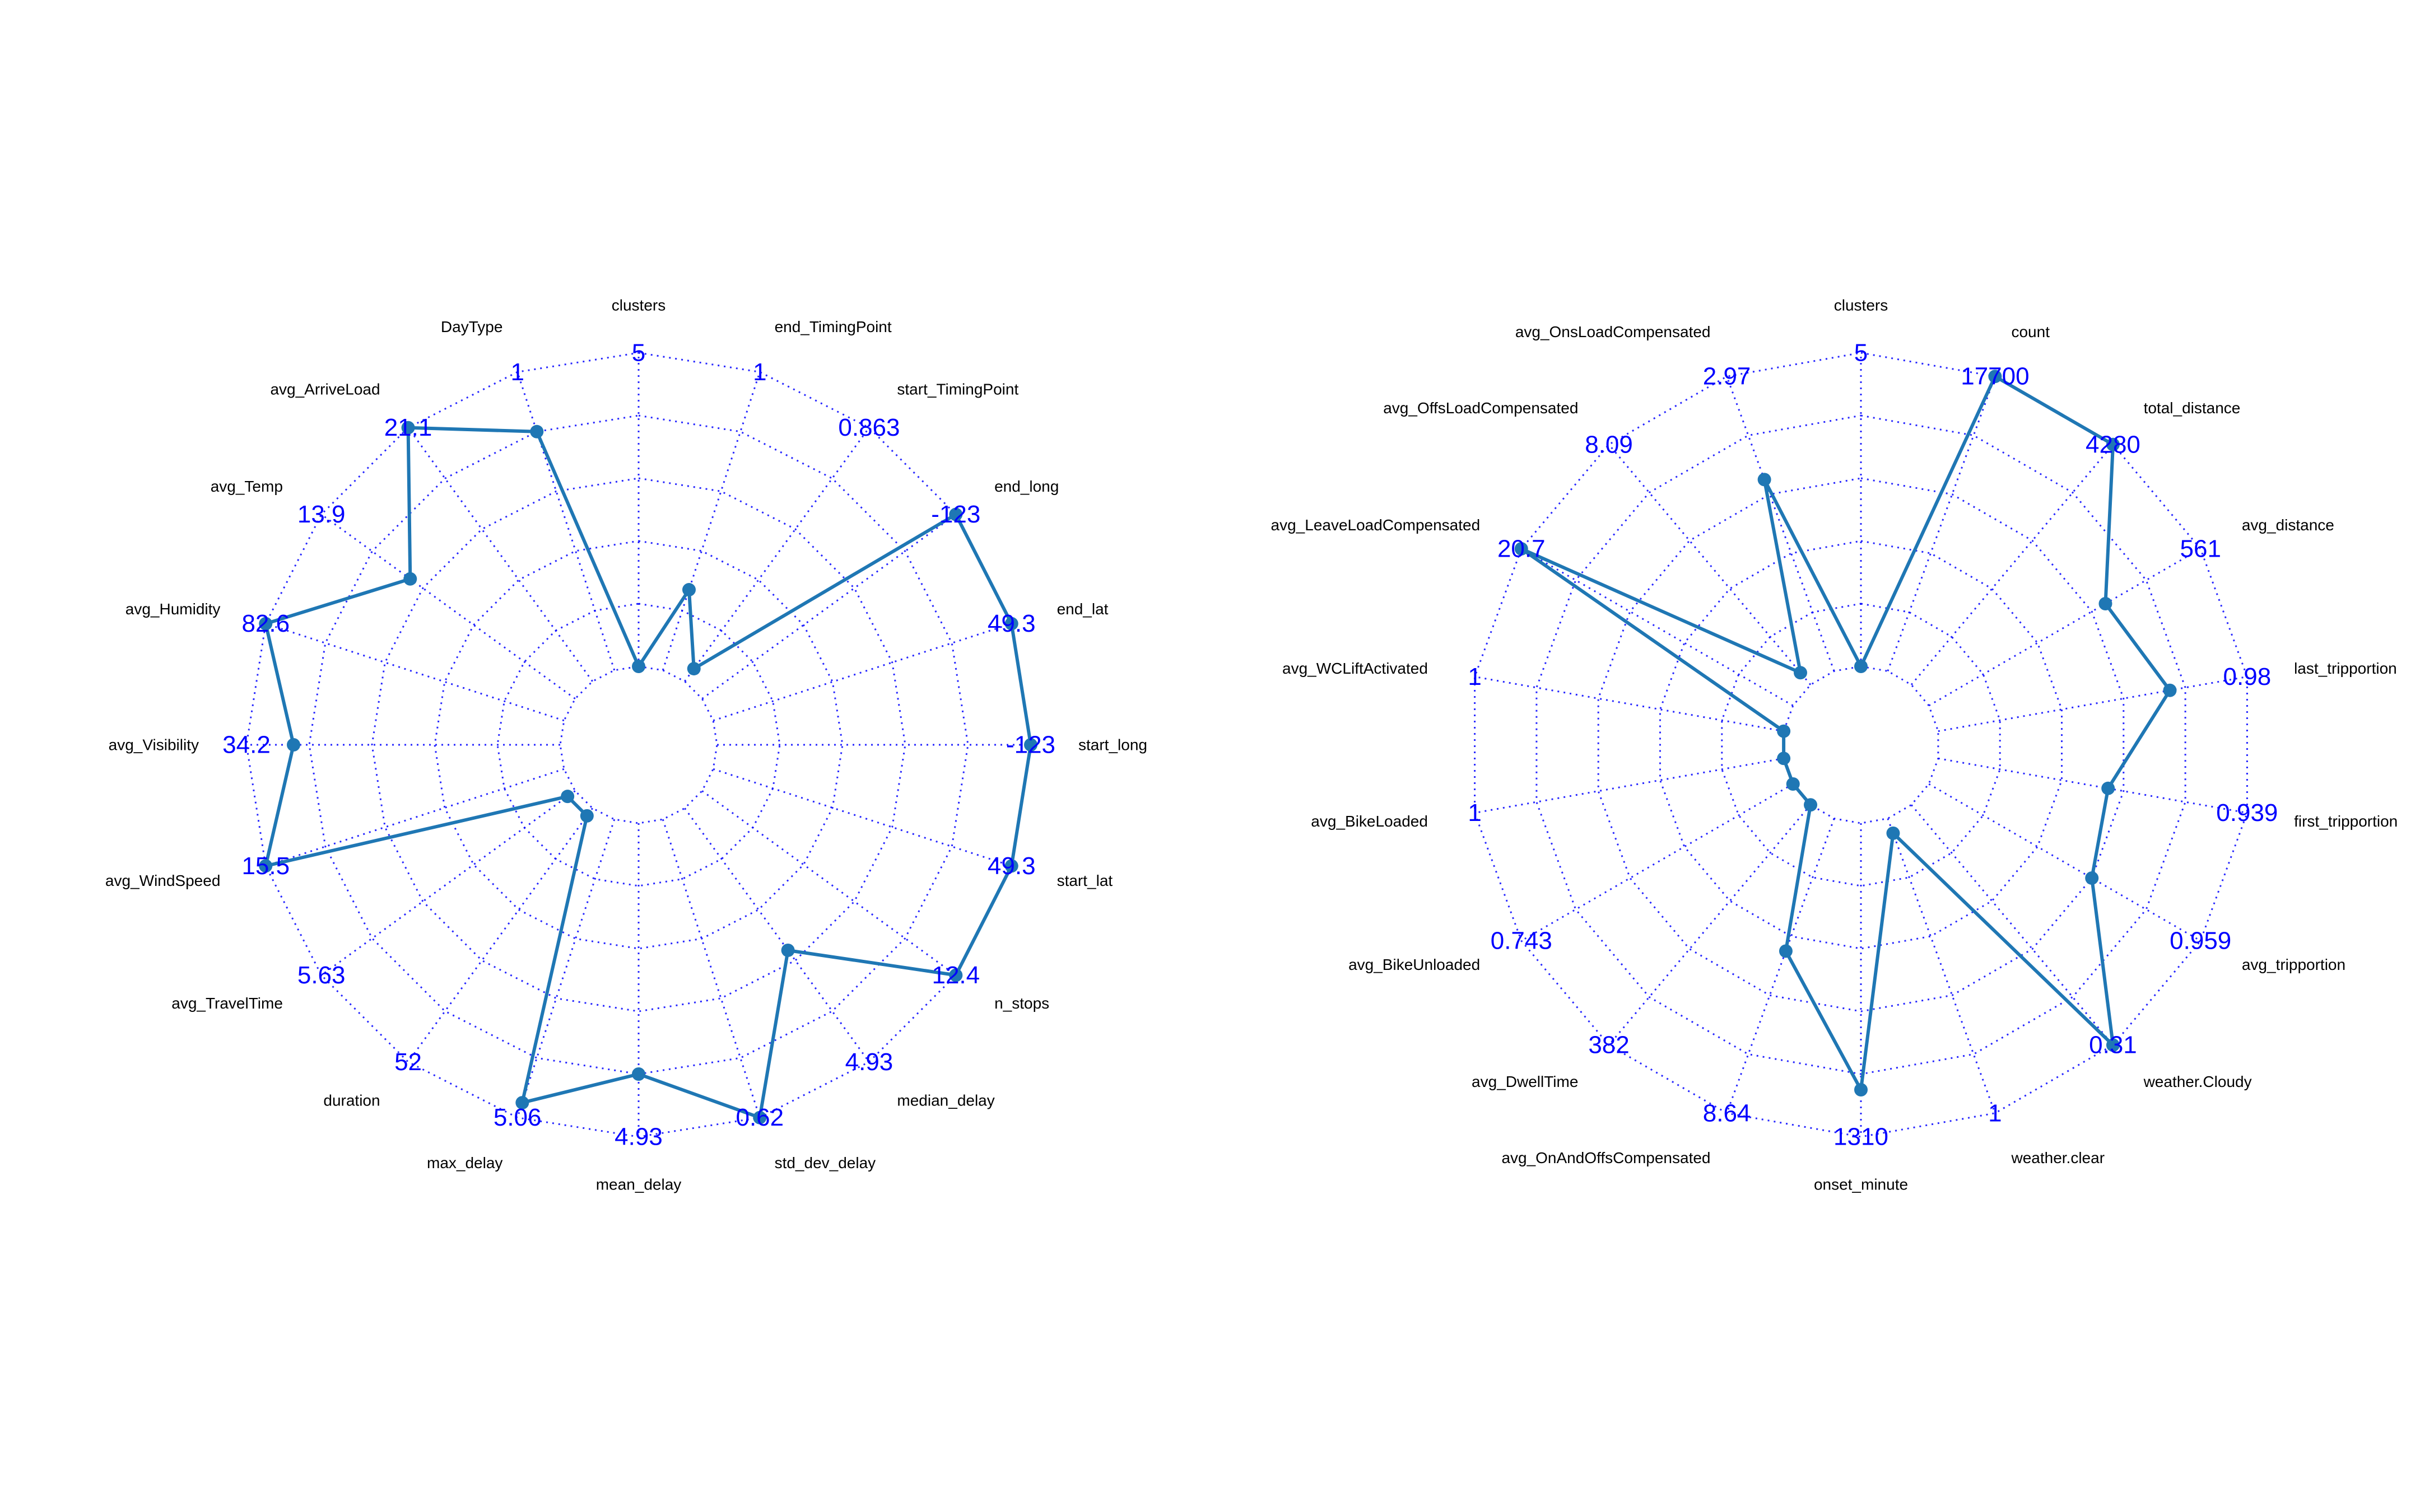 This screenshot has width=2420, height=1512. Describe the element at coordinates (1112, 745) in the screenshot. I see `axis-label-start-long: start_long` at that location.